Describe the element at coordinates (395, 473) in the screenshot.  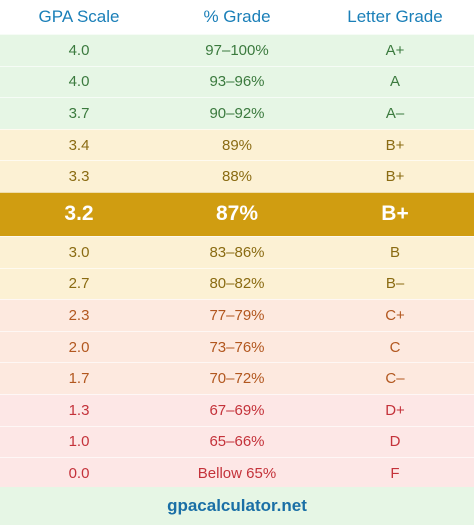
I see `letter-cell: F` at that location.